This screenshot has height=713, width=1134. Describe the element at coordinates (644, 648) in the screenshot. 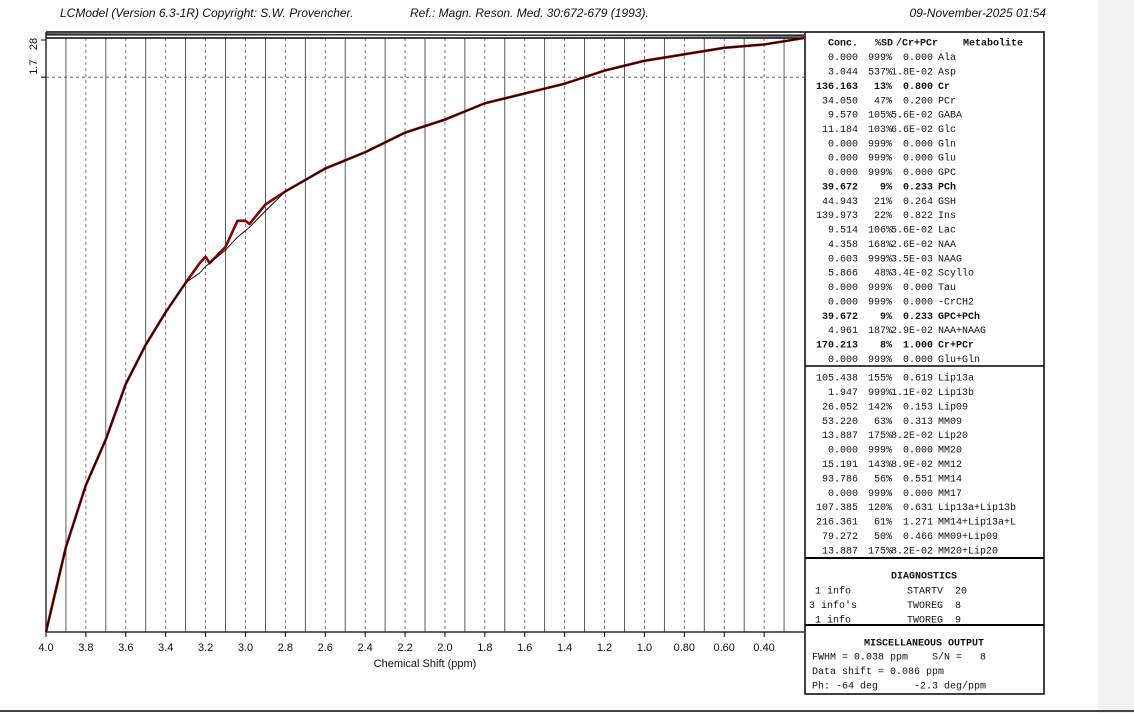

I see `x-tick-label: 1.0` at that location.